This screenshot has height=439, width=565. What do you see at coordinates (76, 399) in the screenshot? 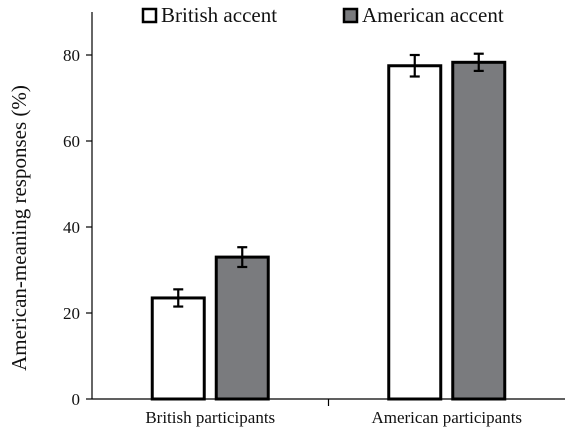
I see `y-tick-label: 0` at bounding box center [76, 399].